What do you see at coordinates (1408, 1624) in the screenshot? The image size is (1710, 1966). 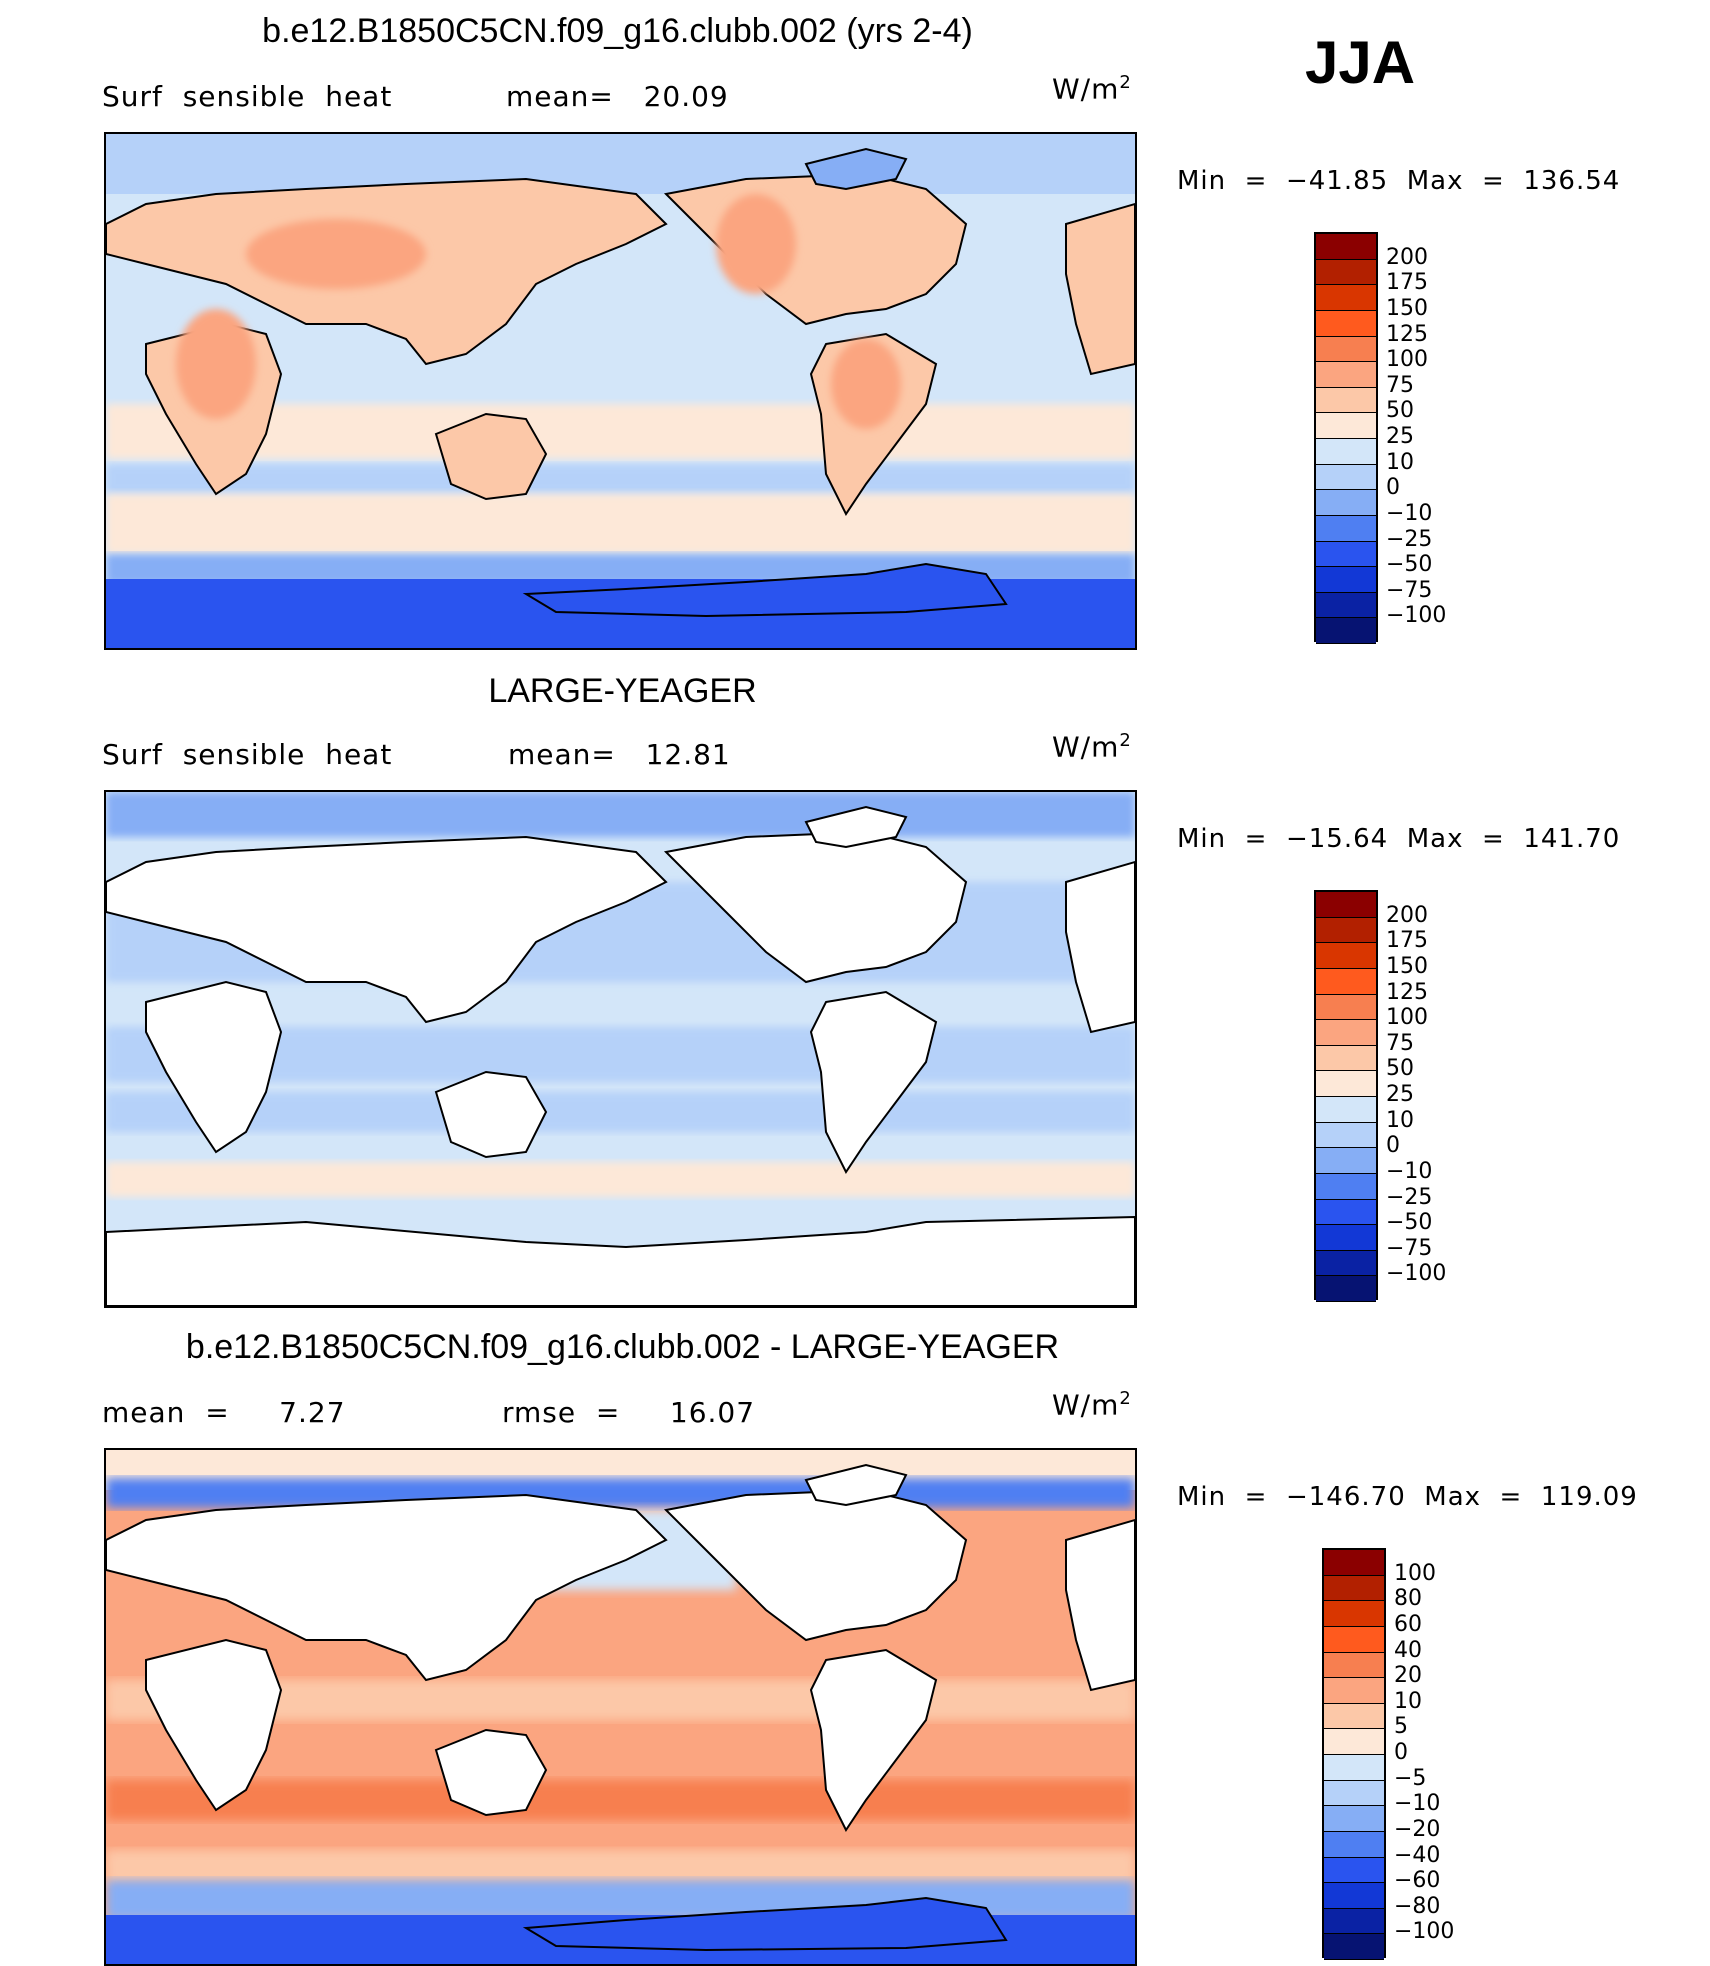 I see `colorbar-tick-label: 60` at bounding box center [1408, 1624].